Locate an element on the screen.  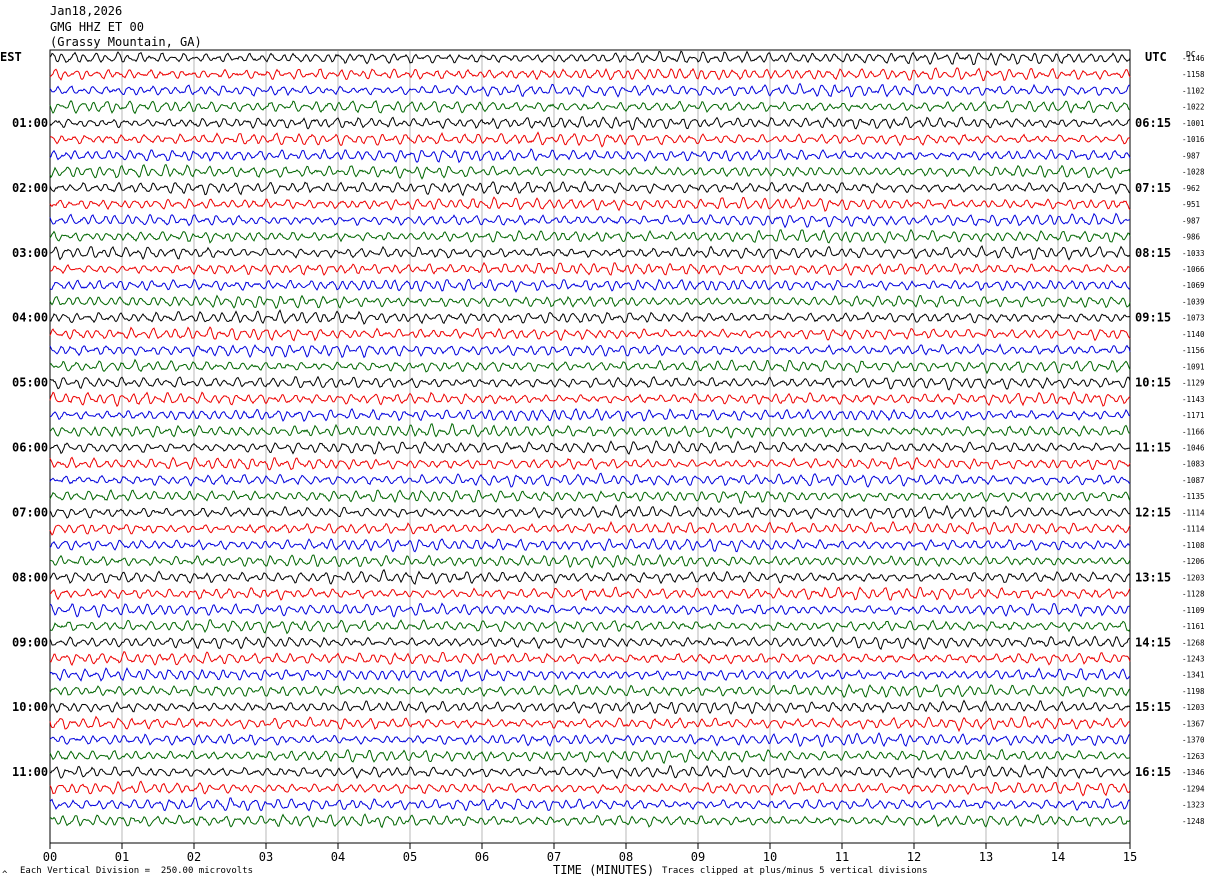
right-hour-label: 12:15 is located at coordinates (1153, 512).